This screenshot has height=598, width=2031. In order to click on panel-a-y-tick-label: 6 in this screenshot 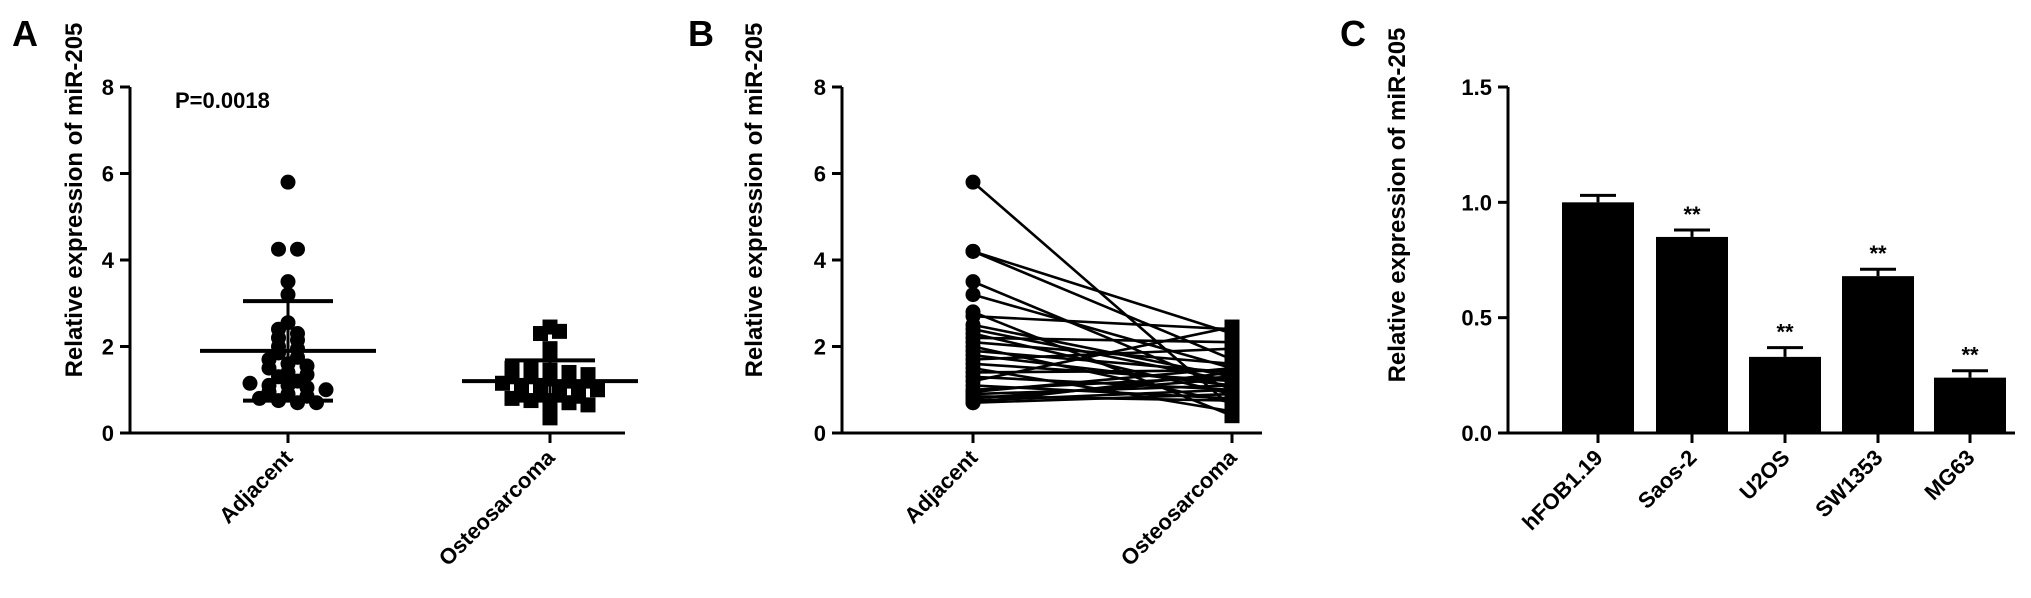, I will do `click(108, 174)`.